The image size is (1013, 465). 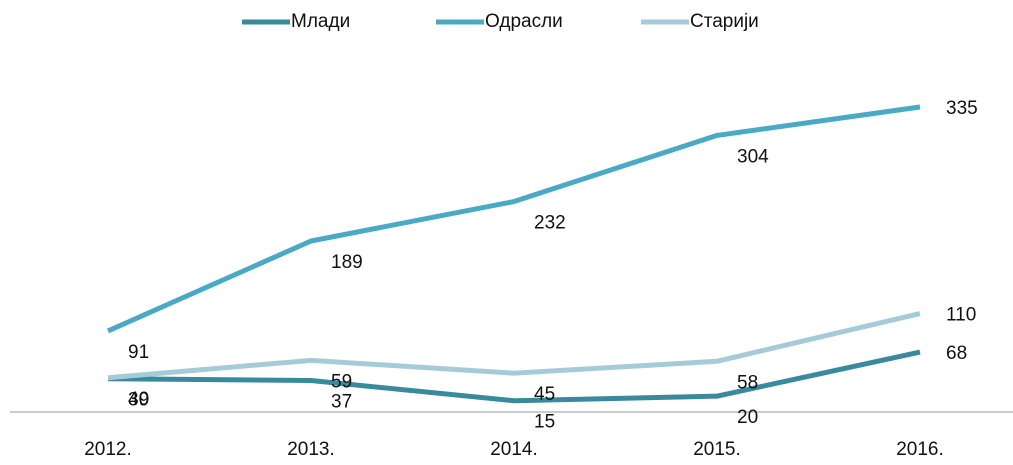 I want to click on legend-label: Одрасли, so click(x=524, y=21).